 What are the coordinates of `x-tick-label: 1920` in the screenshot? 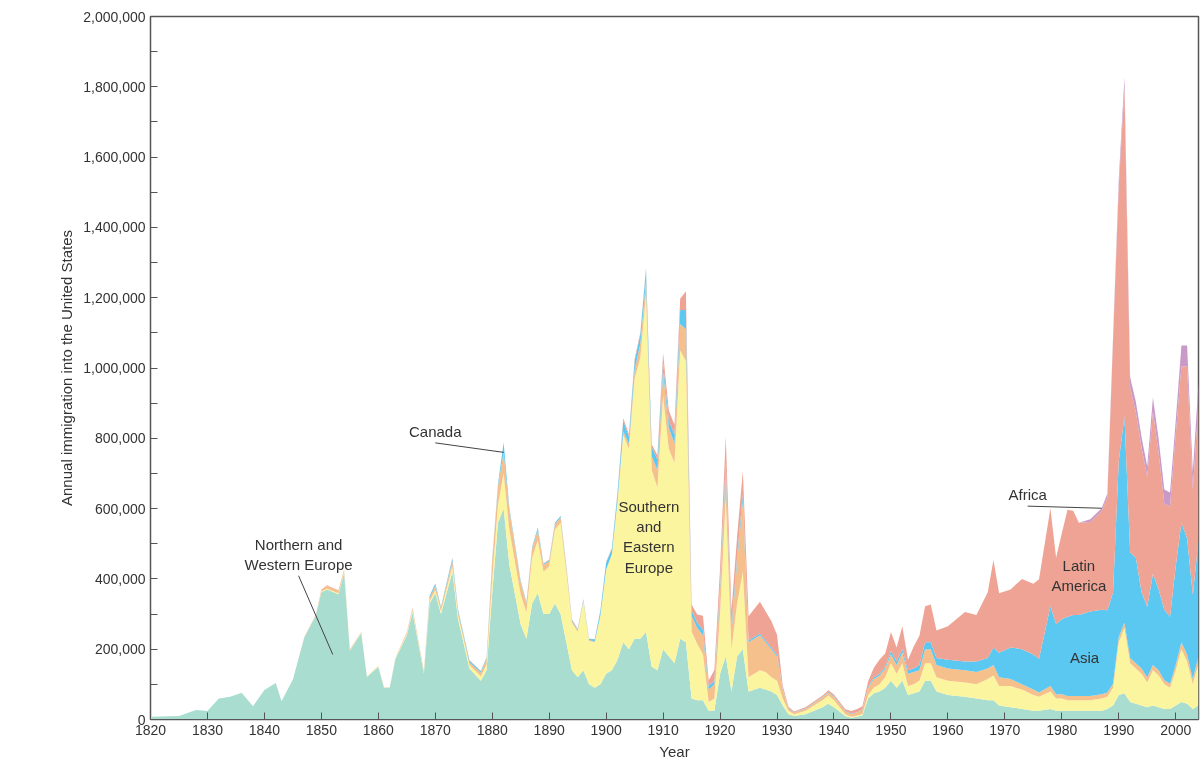 It's located at (720, 729).